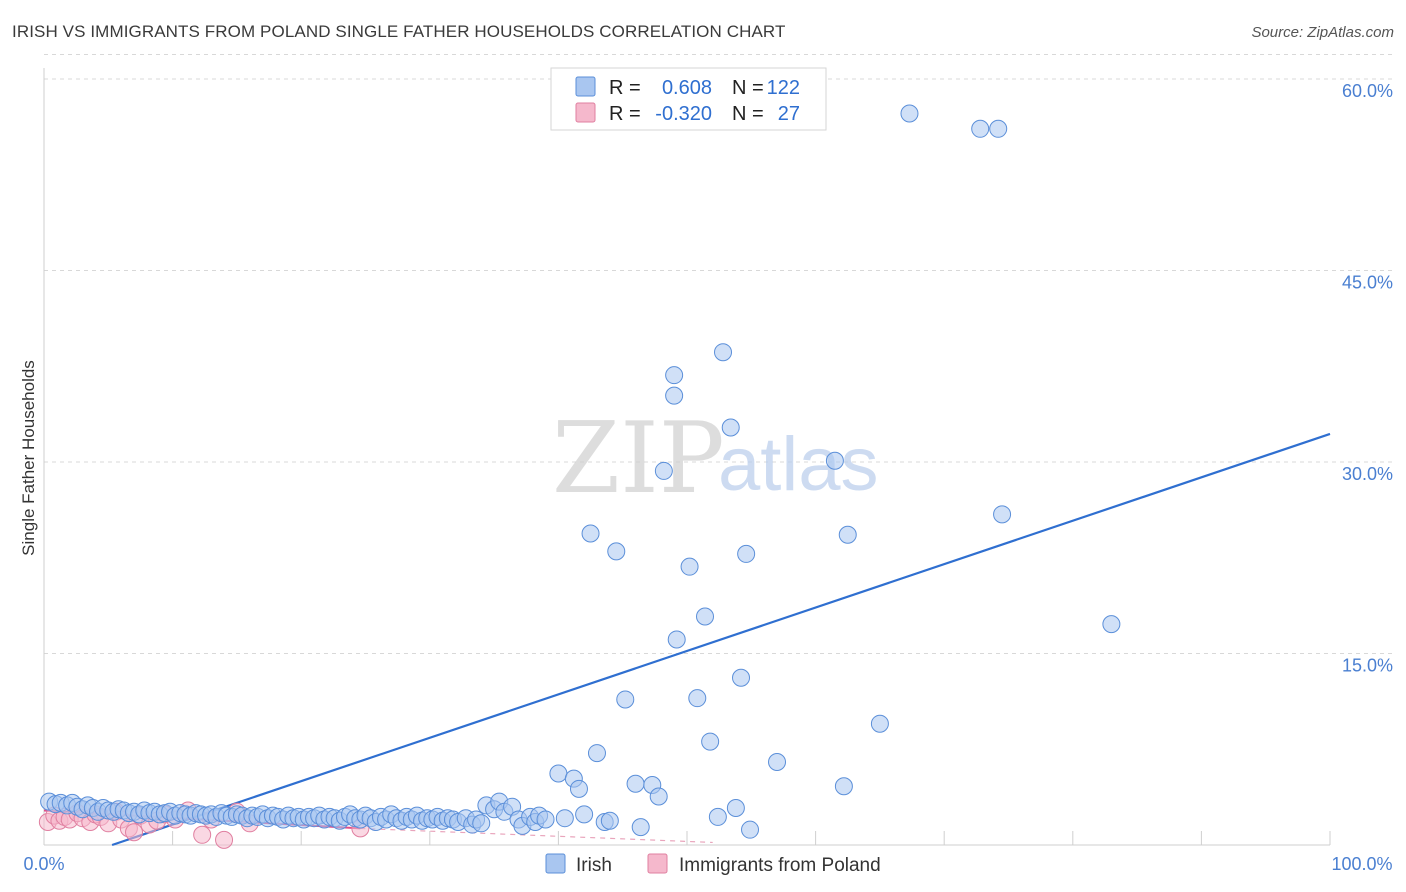 Image resolution: width=1406 pixels, height=892 pixels. I want to click on series-legend: Irish Immigrants from Poland, so click(713, 864).